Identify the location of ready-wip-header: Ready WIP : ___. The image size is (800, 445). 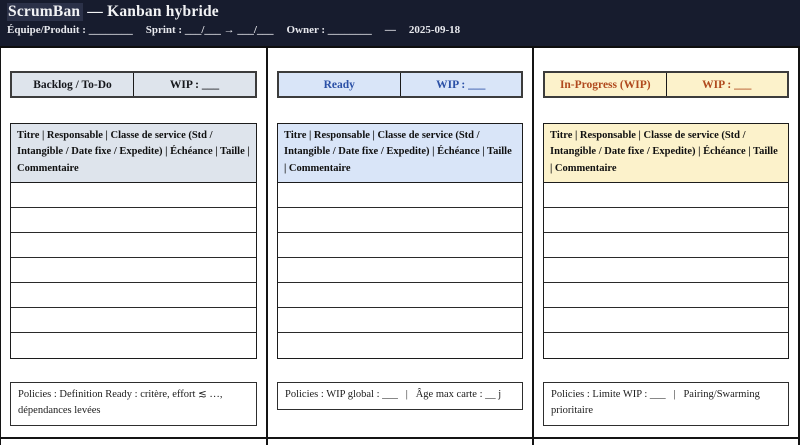
(400, 84).